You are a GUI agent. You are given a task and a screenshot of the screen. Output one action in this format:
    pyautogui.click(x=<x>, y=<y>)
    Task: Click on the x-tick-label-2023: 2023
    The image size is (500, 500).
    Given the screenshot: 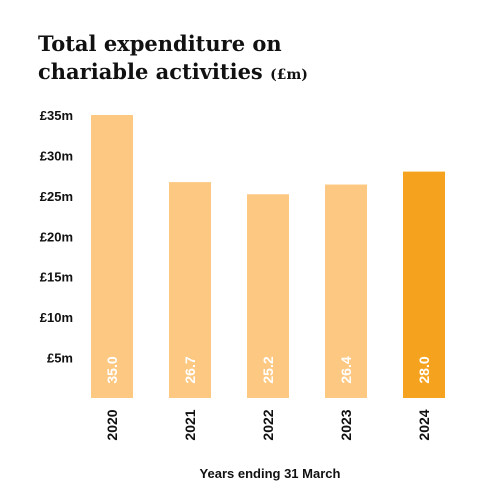 What is the action you would take?
    pyautogui.click(x=346, y=424)
    